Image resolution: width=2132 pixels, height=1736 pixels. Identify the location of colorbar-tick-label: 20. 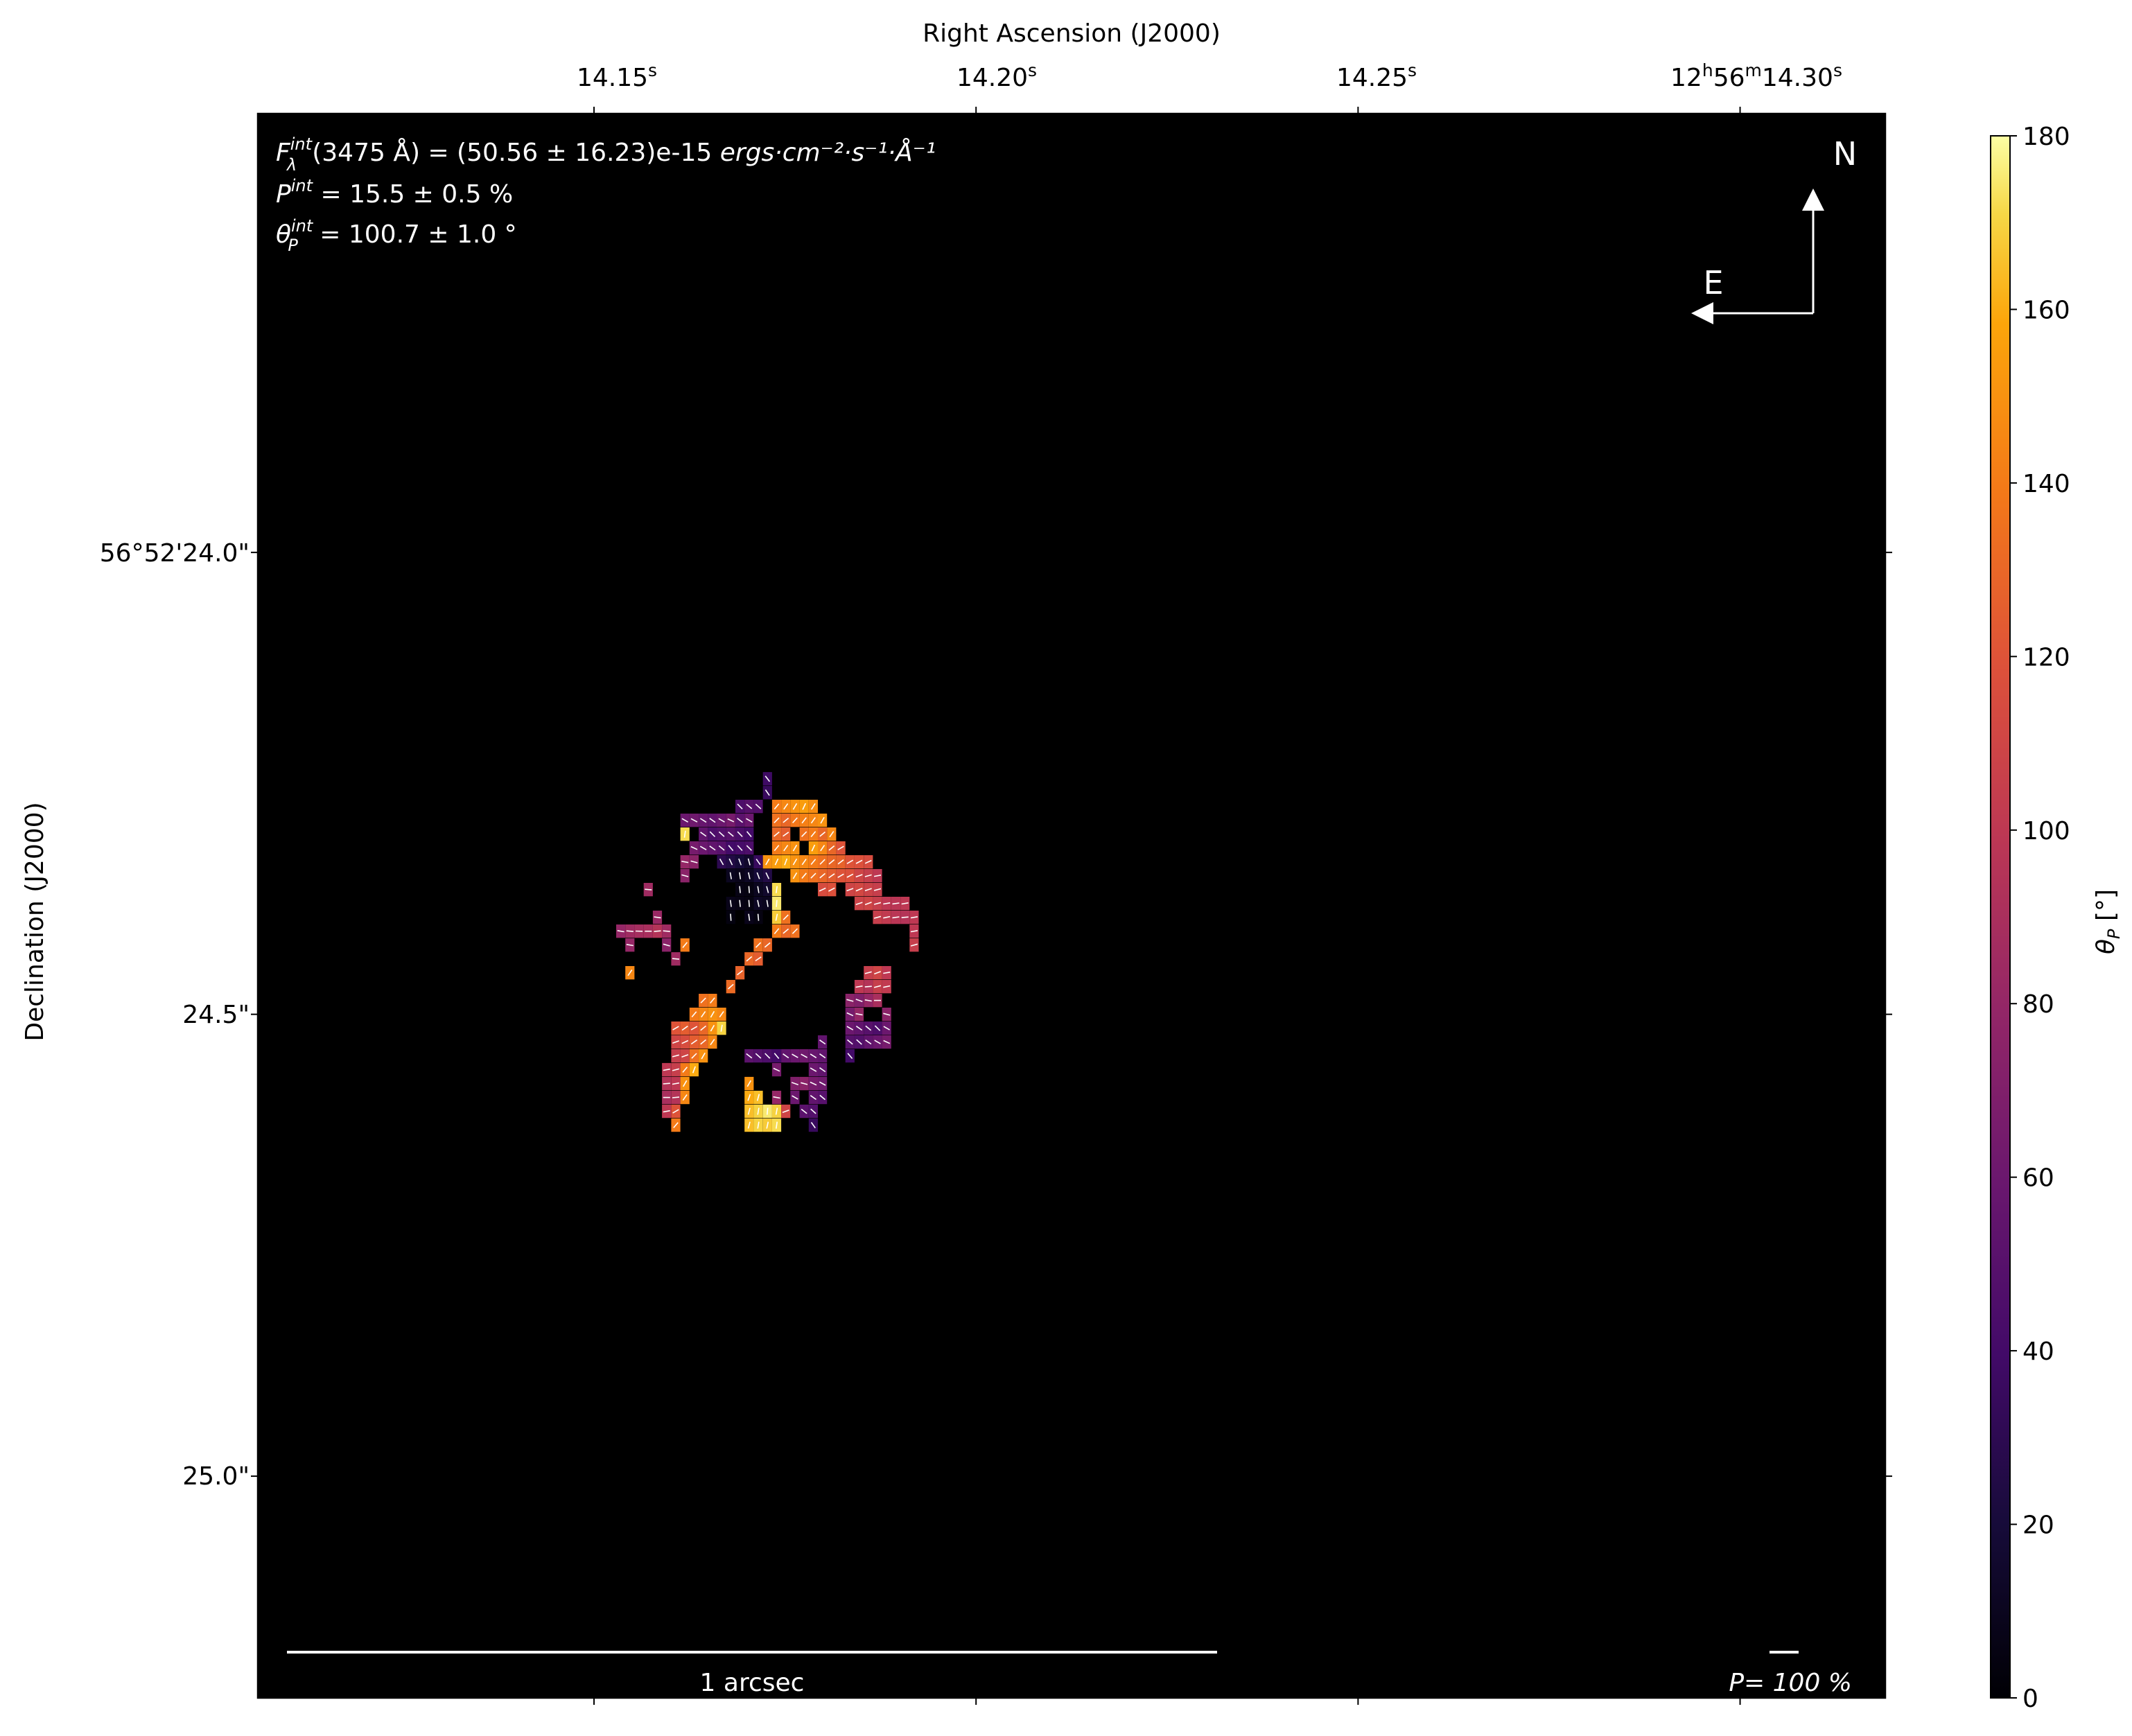
(2038, 1525).